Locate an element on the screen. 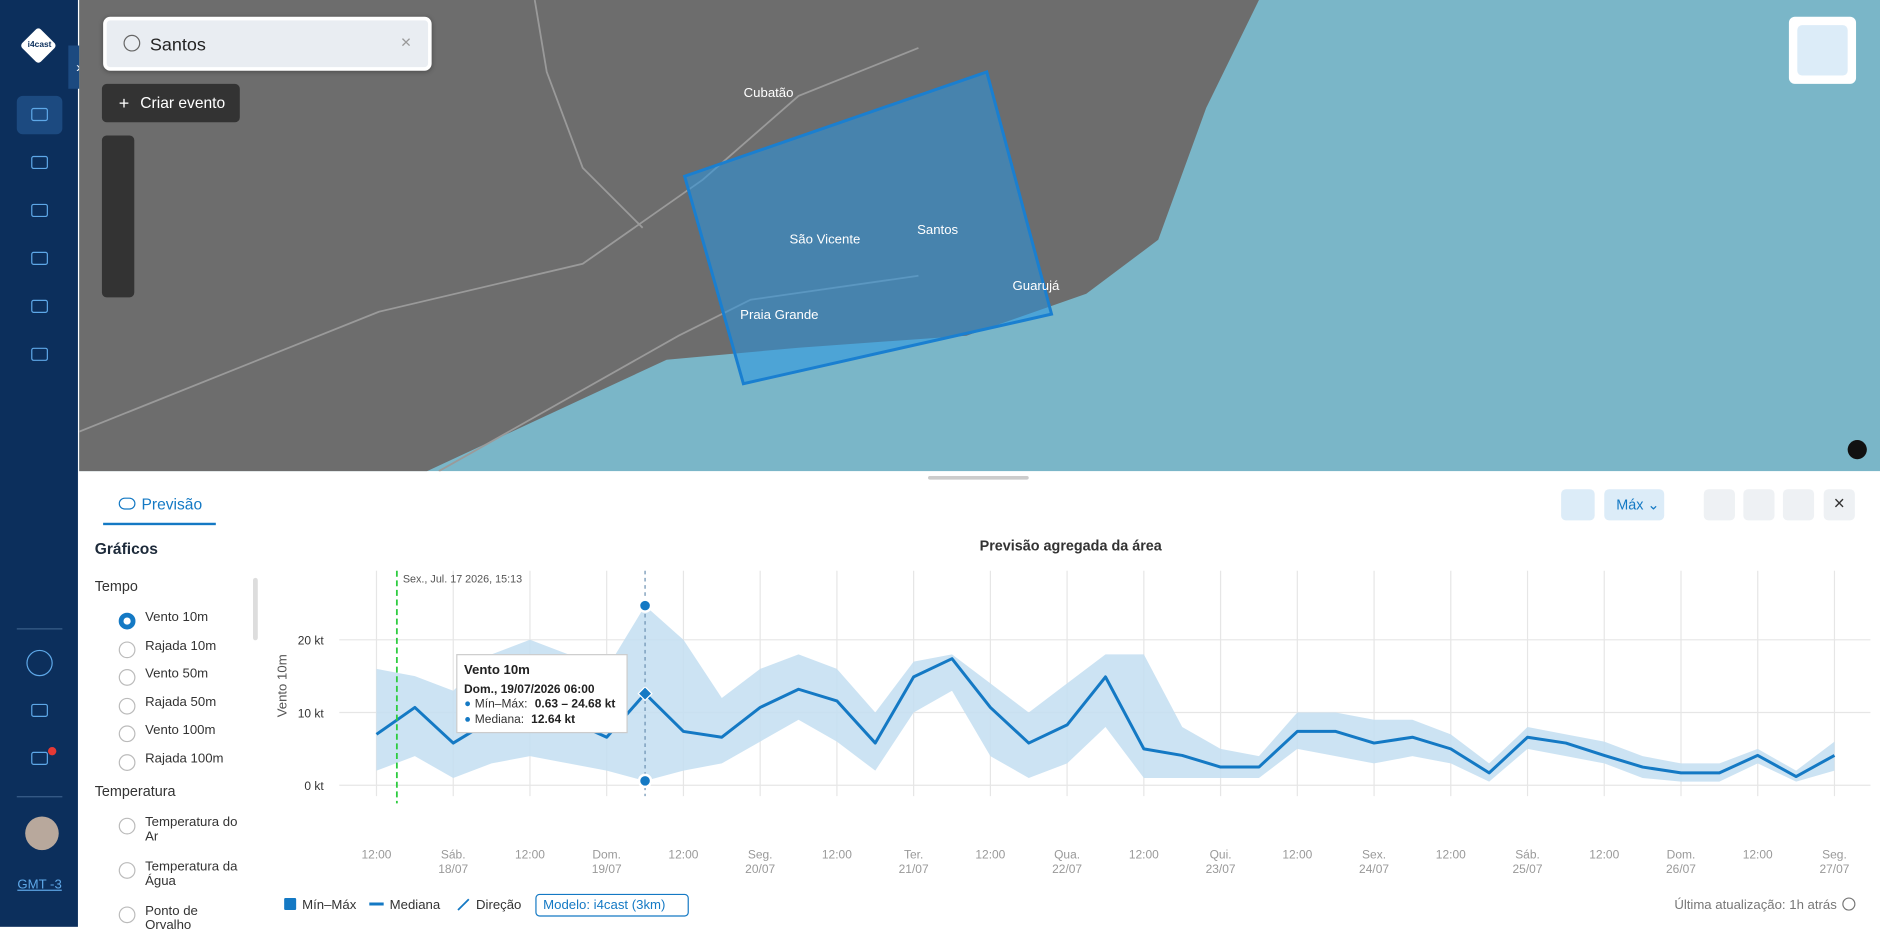 The image size is (1880, 933). section-title: Gráficos is located at coordinates (126, 548).